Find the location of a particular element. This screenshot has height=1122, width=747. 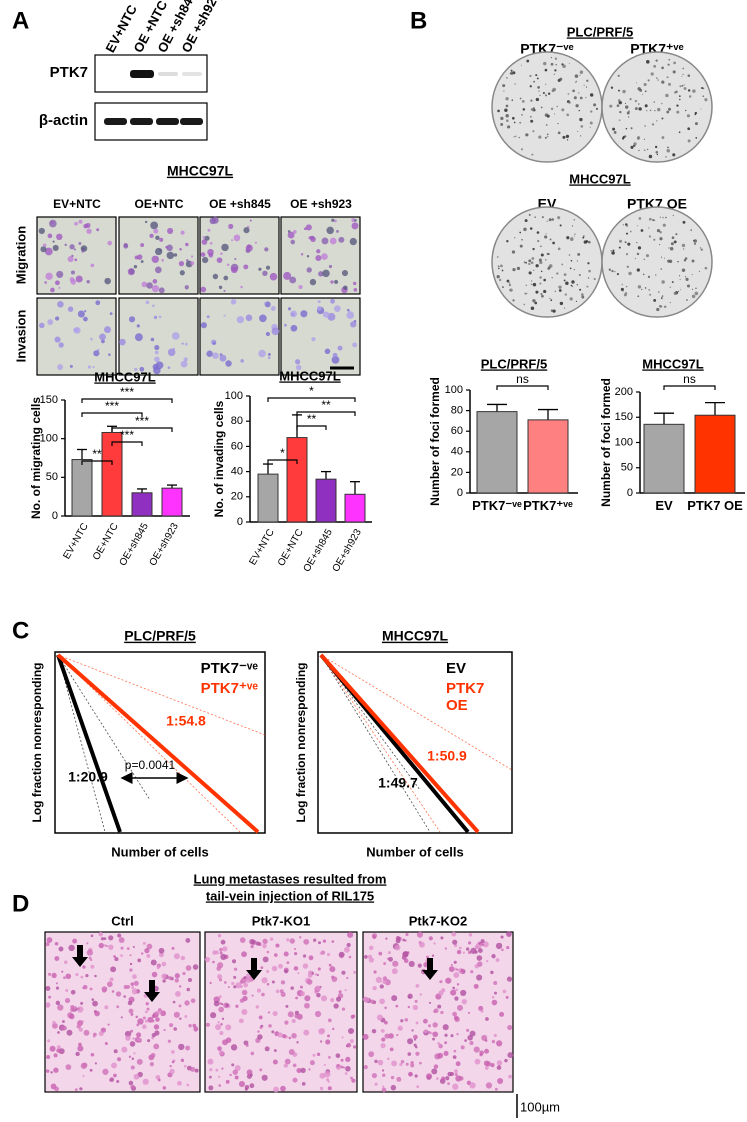

y-tick-label: 80 is located at coordinates (457, 411).